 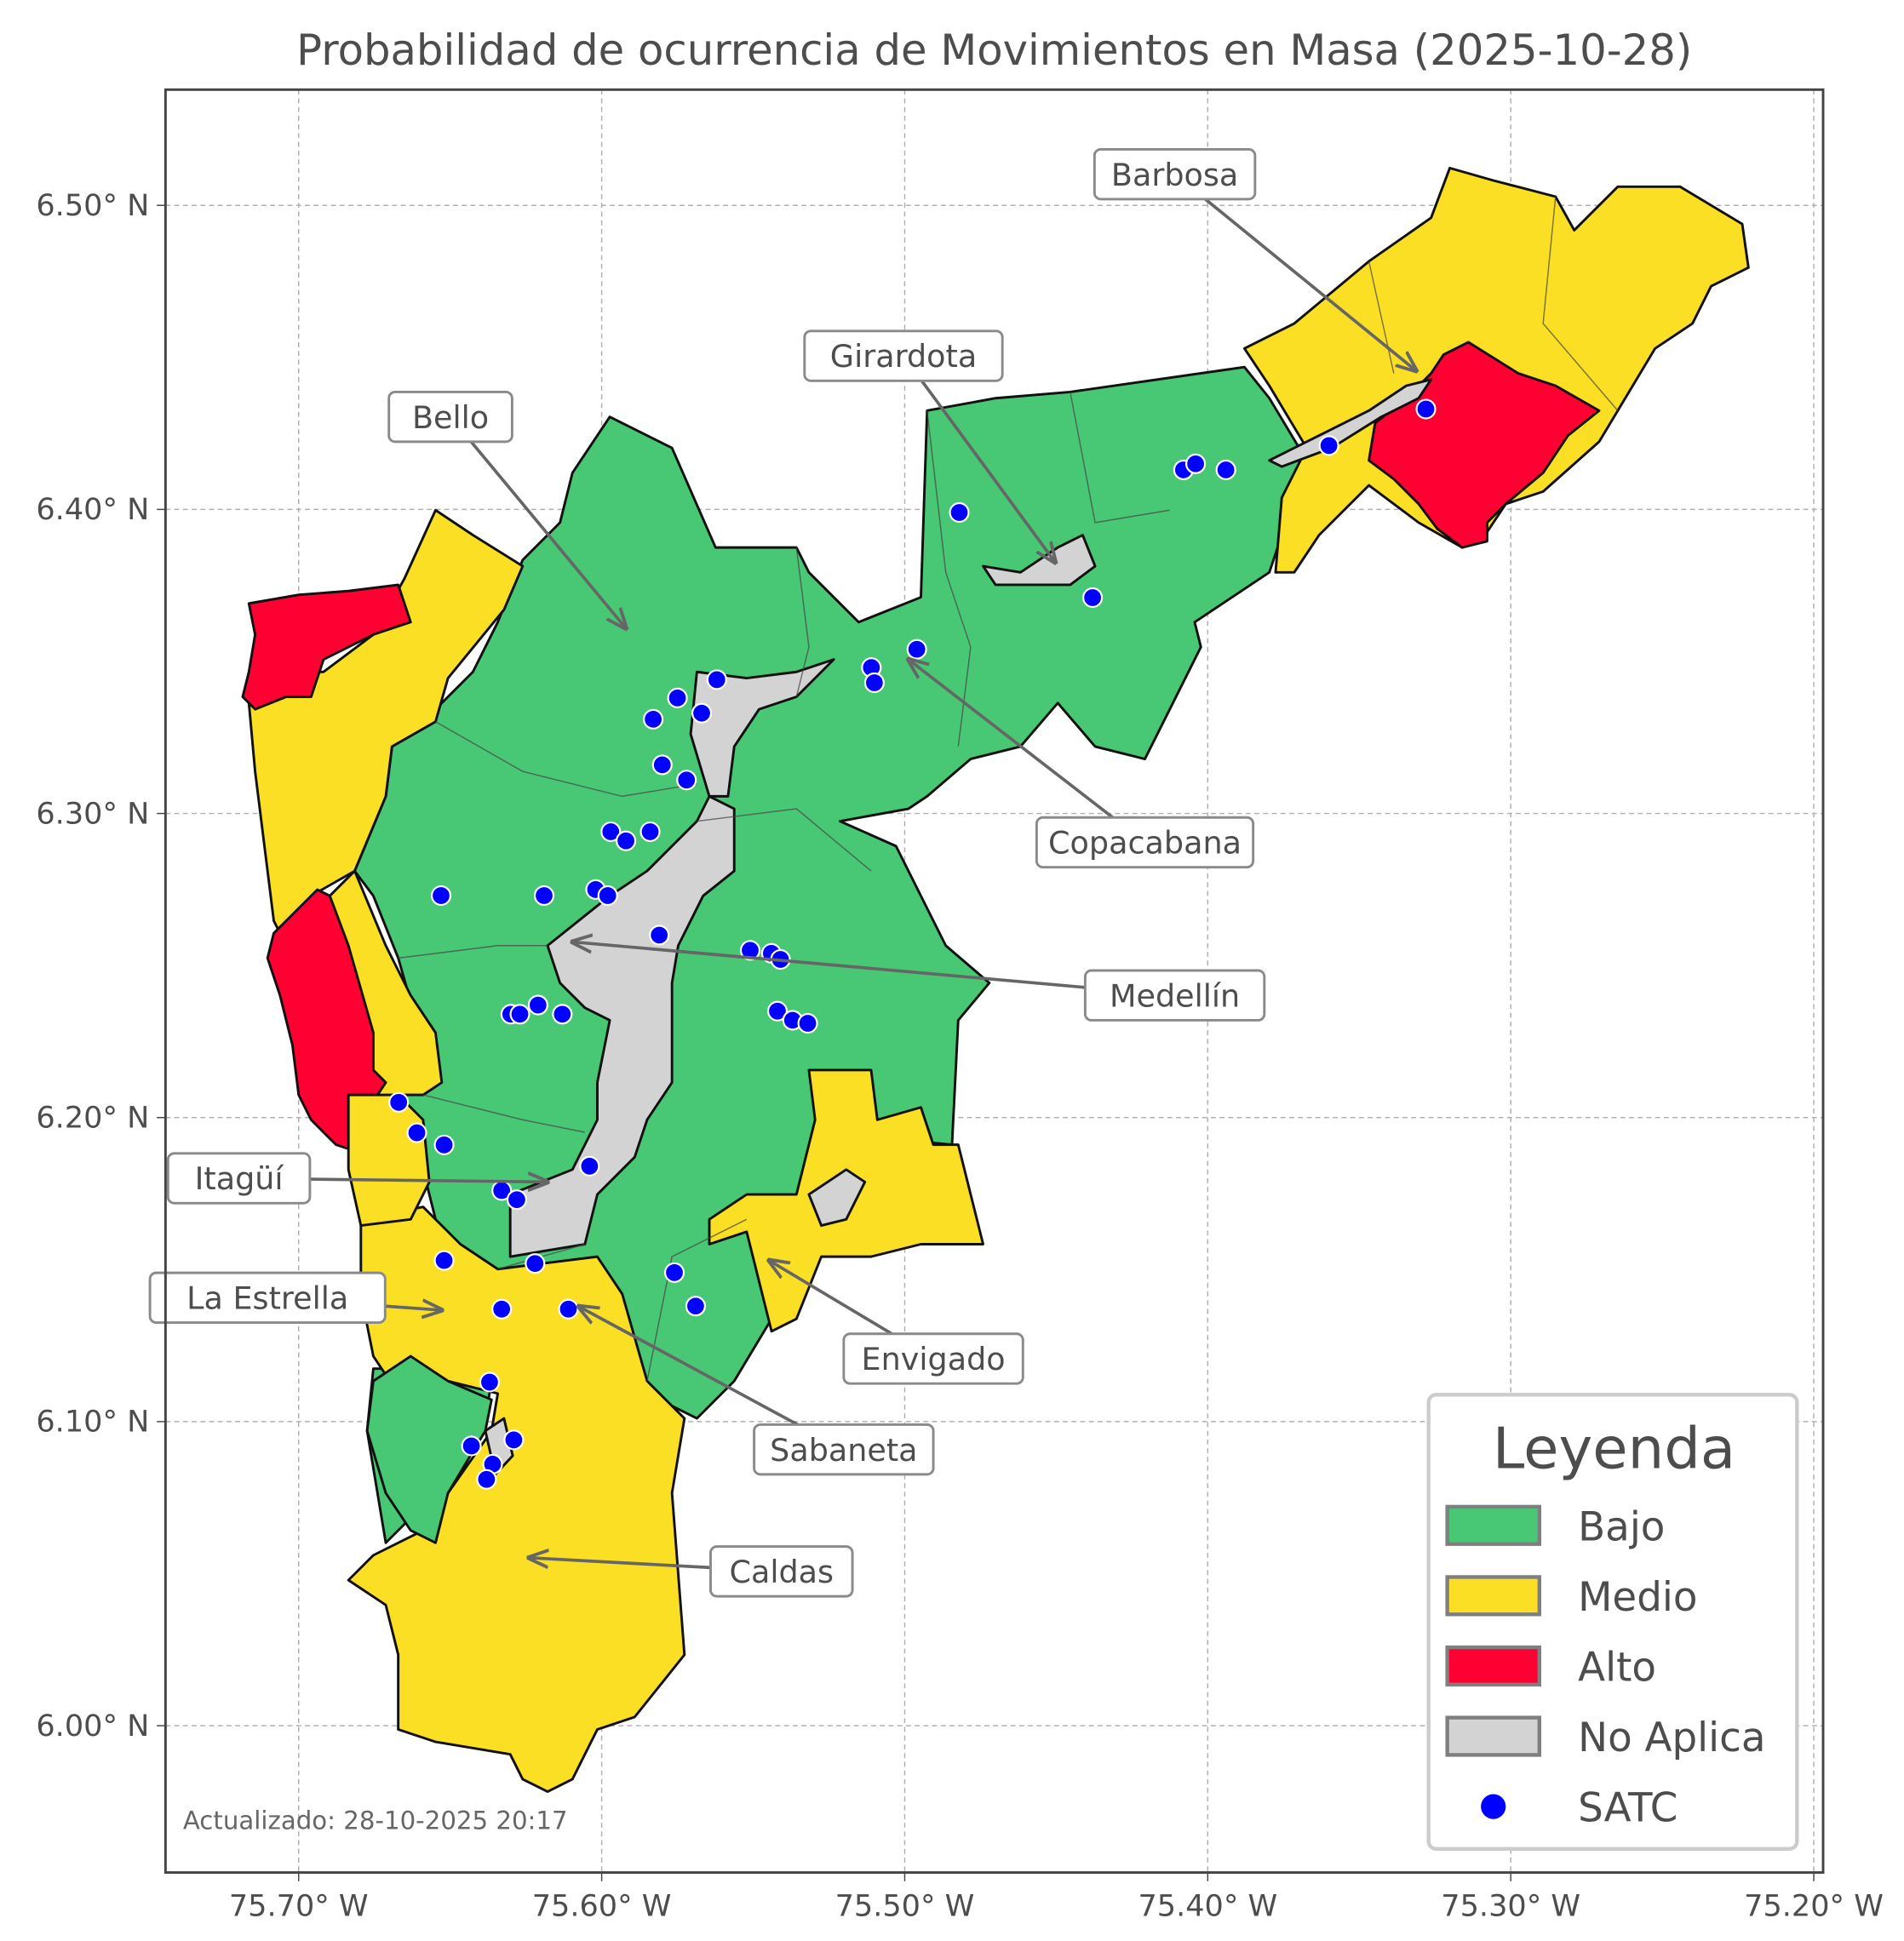 I want to click on annotation-text: Bello, so click(x=450, y=417).